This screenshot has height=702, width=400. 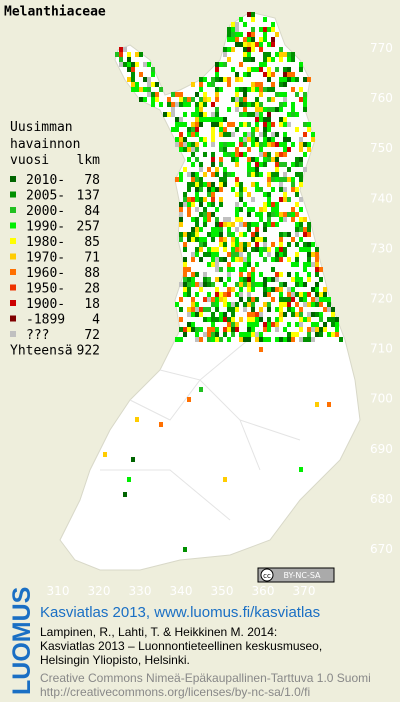 I want to click on legend-count: 78, so click(x=92, y=180).